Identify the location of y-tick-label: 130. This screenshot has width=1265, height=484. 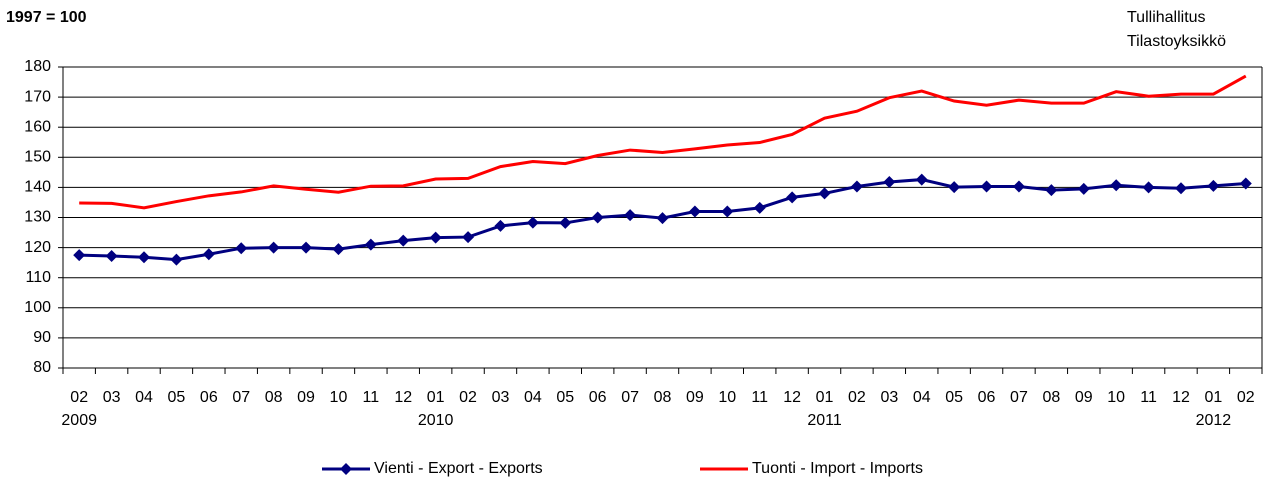
(37, 217).